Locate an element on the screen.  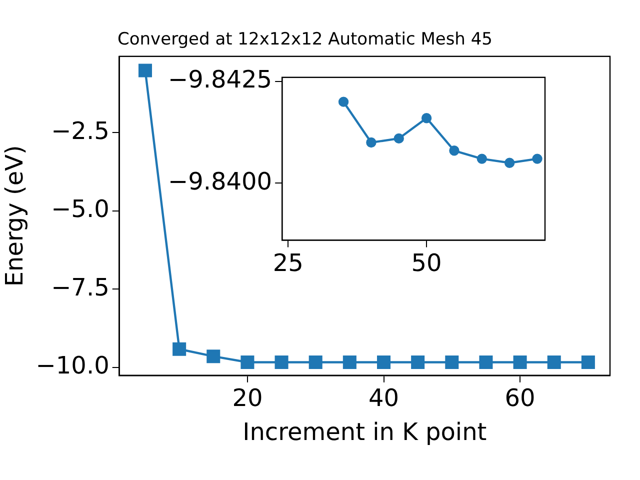
x-tick-label: 60 is located at coordinates (520, 398).